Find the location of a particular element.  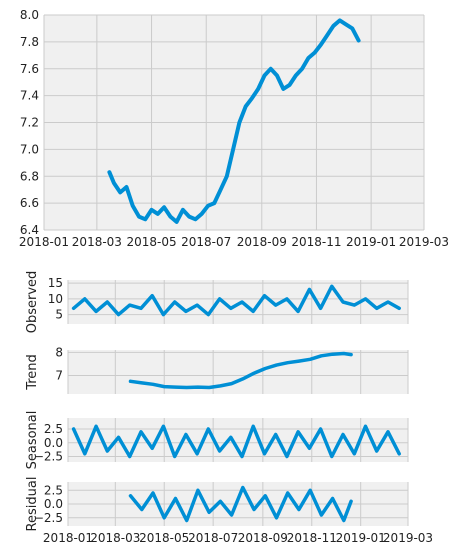

y-tick-label: 10 is located at coordinates (55, 299).